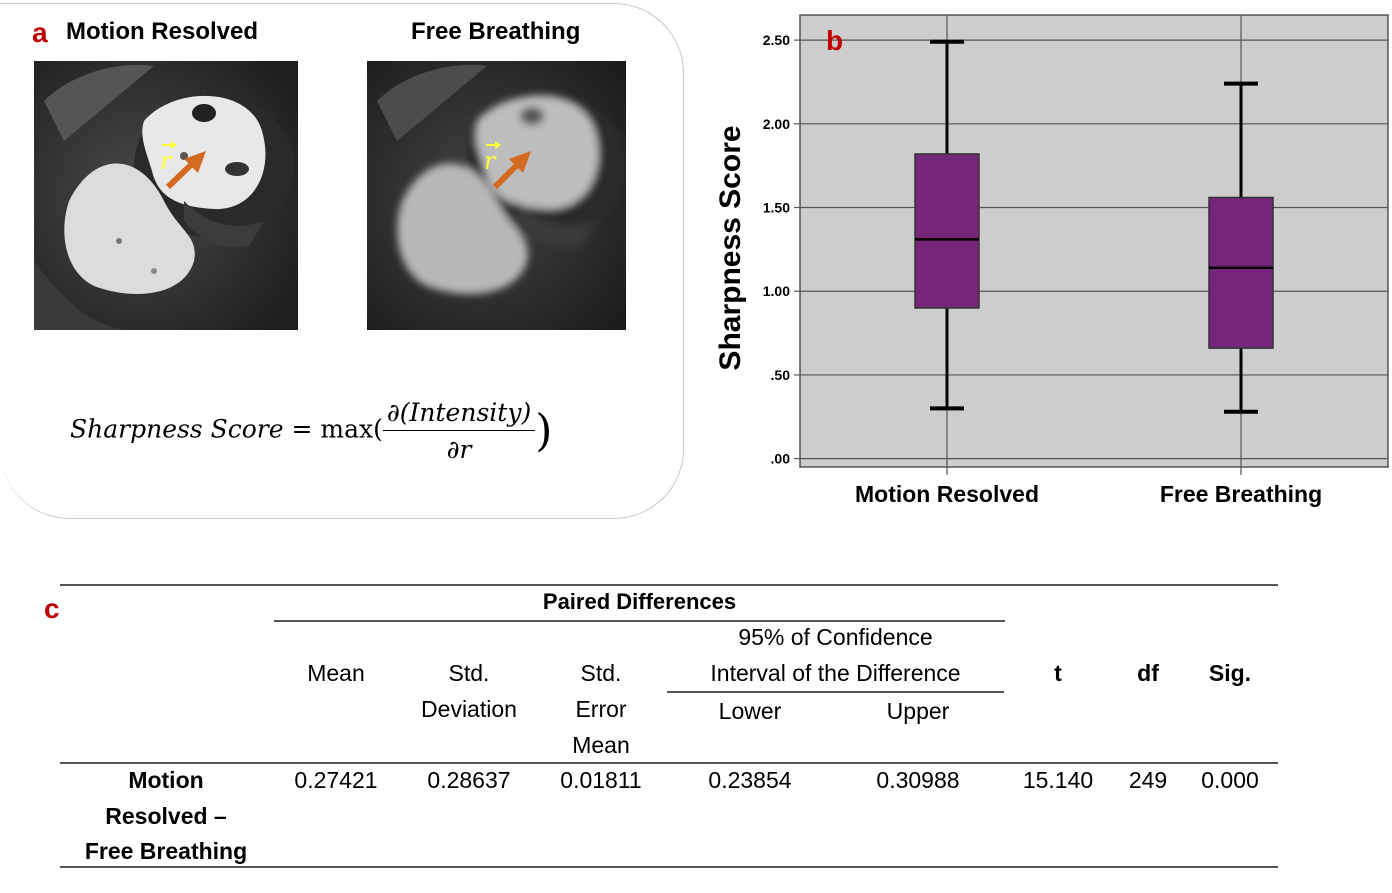  What do you see at coordinates (730, 247) in the screenshot?
I see `y-axis-label: Sharpness Score` at bounding box center [730, 247].